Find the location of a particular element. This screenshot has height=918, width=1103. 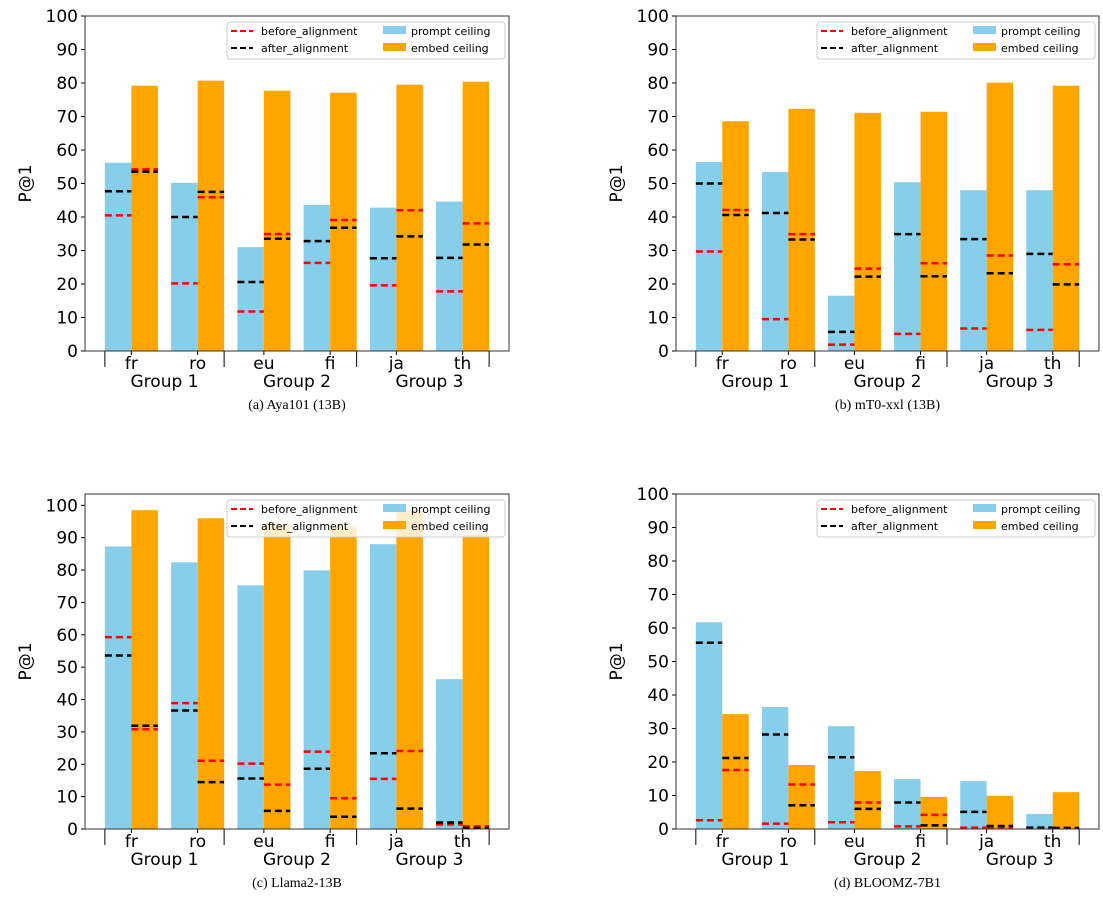

subplot-caption: (d) BLOOMZ-7B1 is located at coordinates (887, 883).